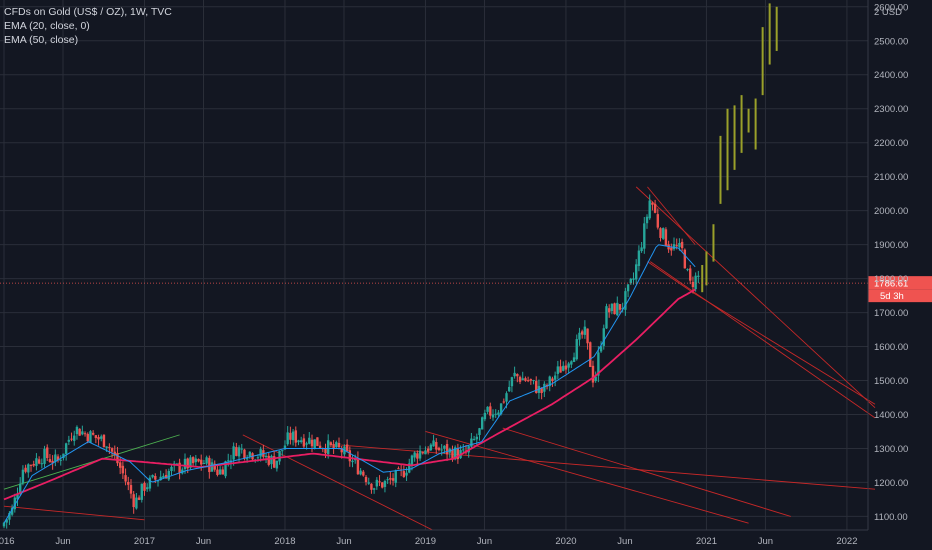  I want to click on legend-ema20: EMA (20, close, 0), so click(47, 26).